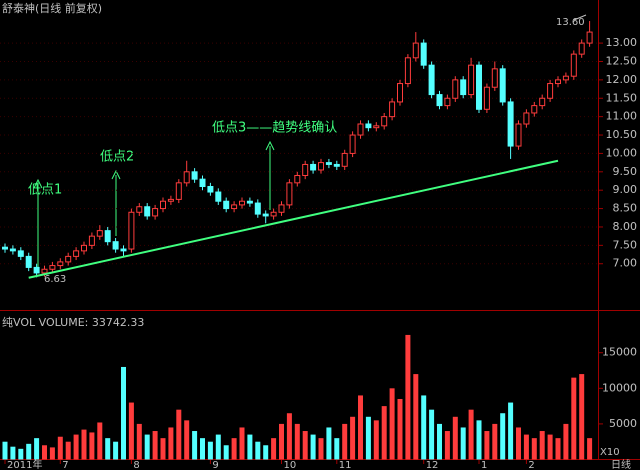  I want to click on y-tick-label: 12.50, so click(622, 60).